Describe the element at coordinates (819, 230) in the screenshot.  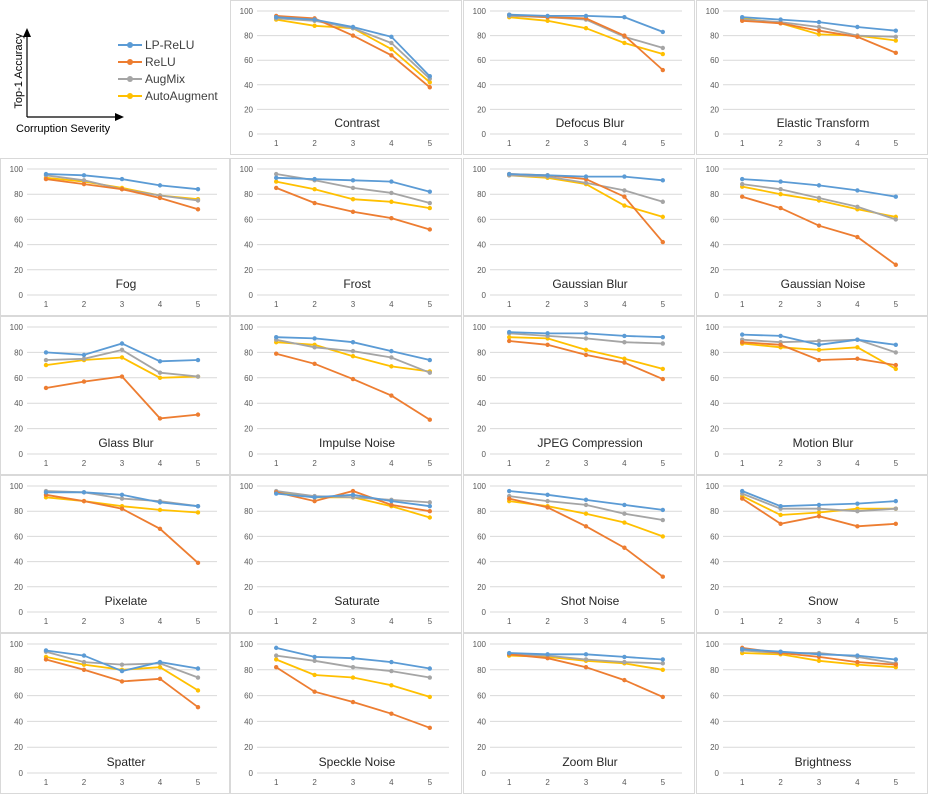
I see `series-line-relu` at that location.